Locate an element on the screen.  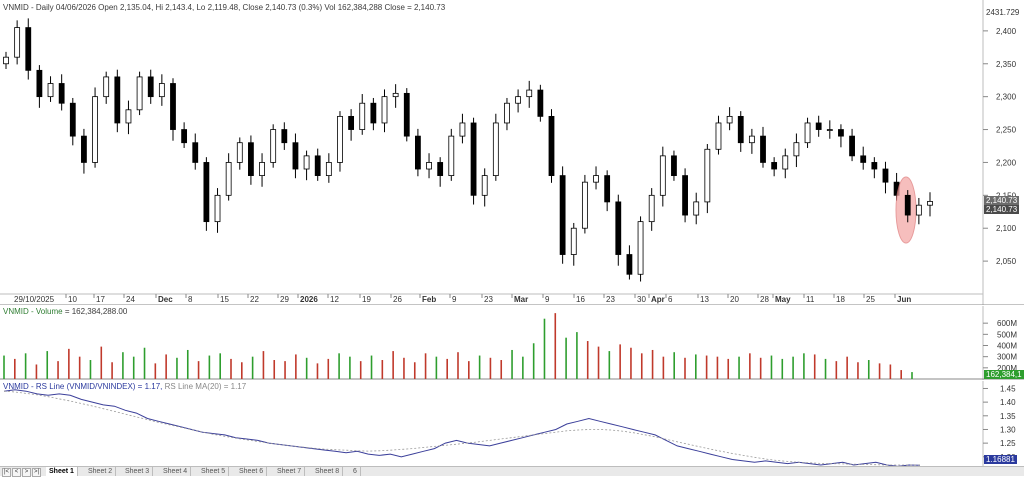
price-ytick-label: 2,350 is located at coordinates (1006, 64).